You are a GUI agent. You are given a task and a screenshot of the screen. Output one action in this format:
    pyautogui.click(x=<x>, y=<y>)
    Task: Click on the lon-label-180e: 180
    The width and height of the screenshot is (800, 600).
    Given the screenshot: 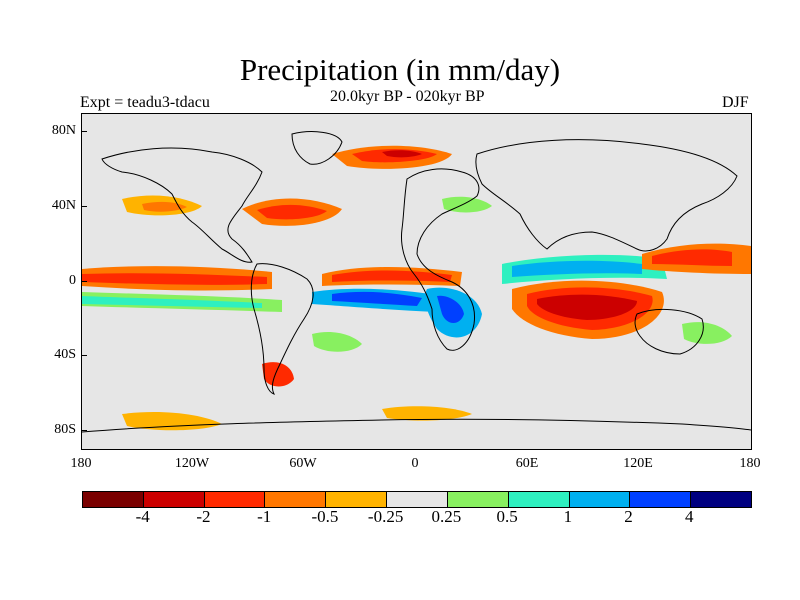 What is the action you would take?
    pyautogui.click(x=750, y=463)
    